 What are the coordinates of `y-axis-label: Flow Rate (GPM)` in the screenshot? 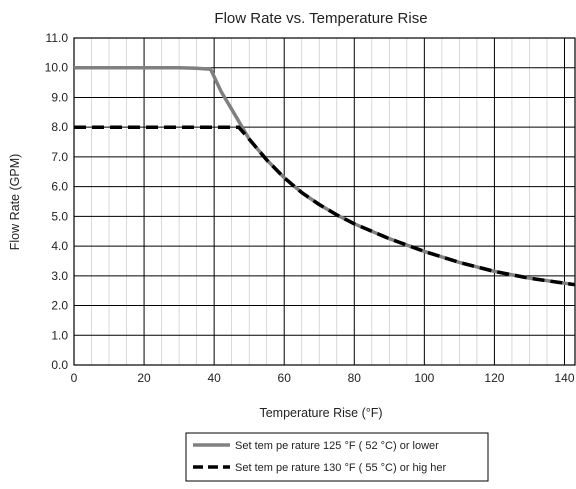 It's located at (15, 202).